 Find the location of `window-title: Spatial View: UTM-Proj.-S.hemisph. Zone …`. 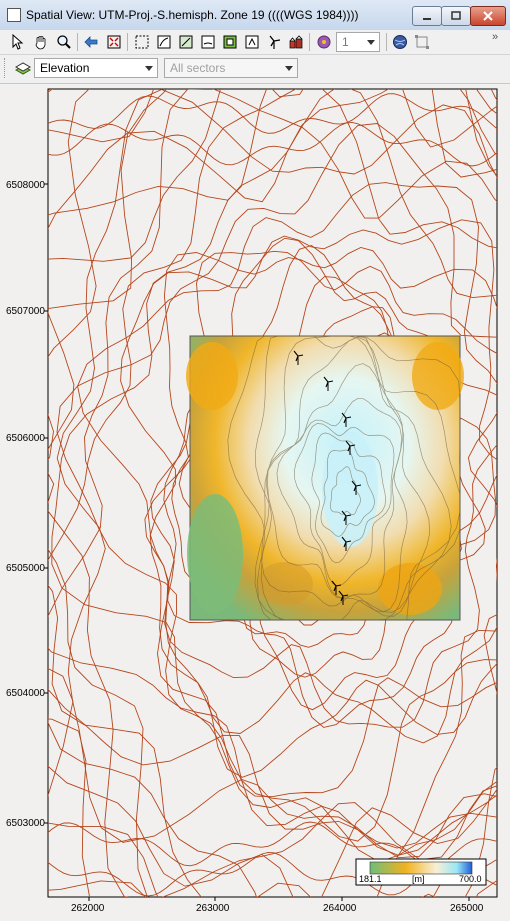

window-title: Spatial View: UTM-Proj.-S.hemisph. Zone … is located at coordinates (192, 15).